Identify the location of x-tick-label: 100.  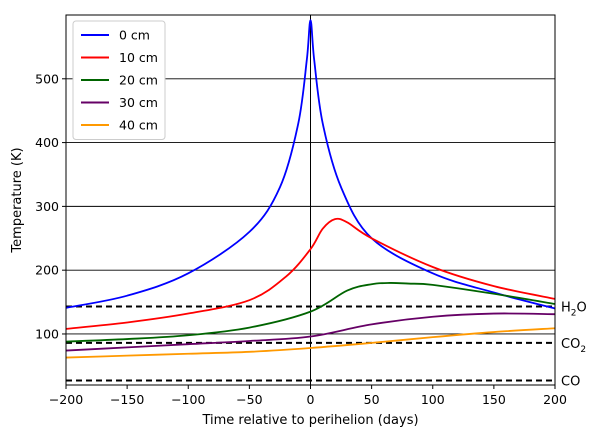
(433, 399).